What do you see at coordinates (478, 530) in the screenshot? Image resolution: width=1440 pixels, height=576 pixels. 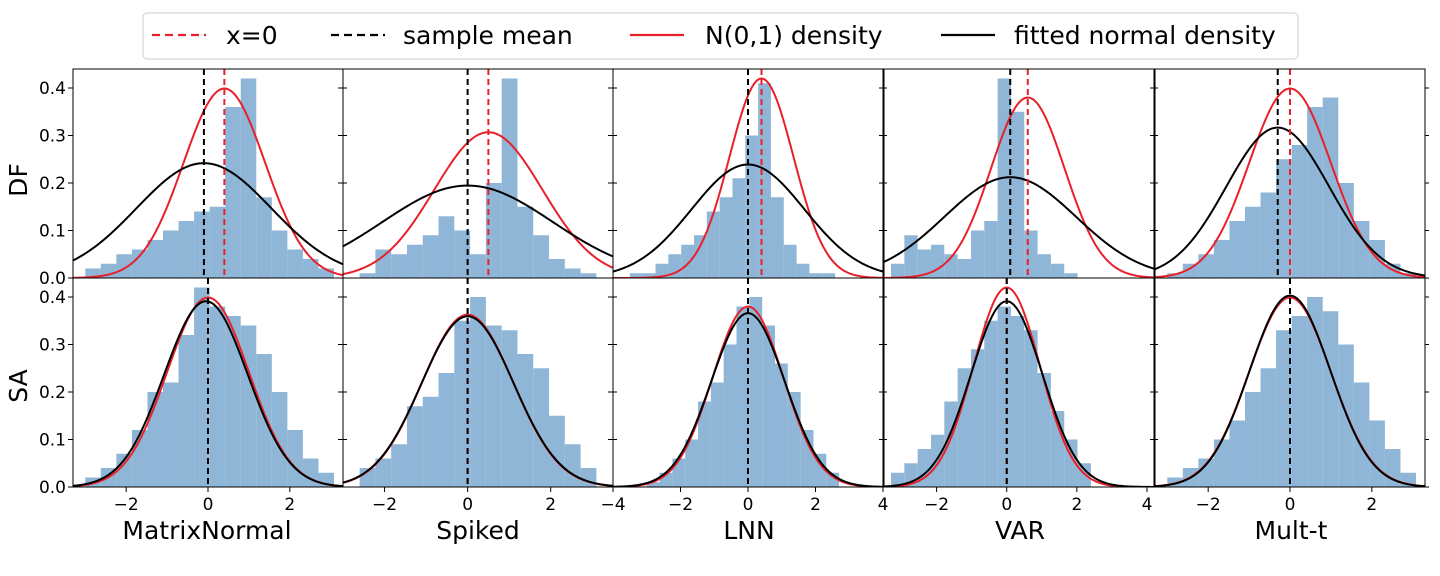 I see `column-label-spiked: Spiked` at bounding box center [478, 530].